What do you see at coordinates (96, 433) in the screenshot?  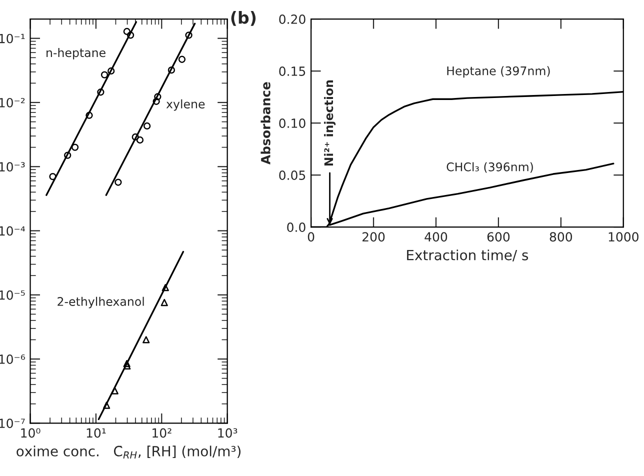 I see `x-tick-label: 10¹` at bounding box center [96, 433].